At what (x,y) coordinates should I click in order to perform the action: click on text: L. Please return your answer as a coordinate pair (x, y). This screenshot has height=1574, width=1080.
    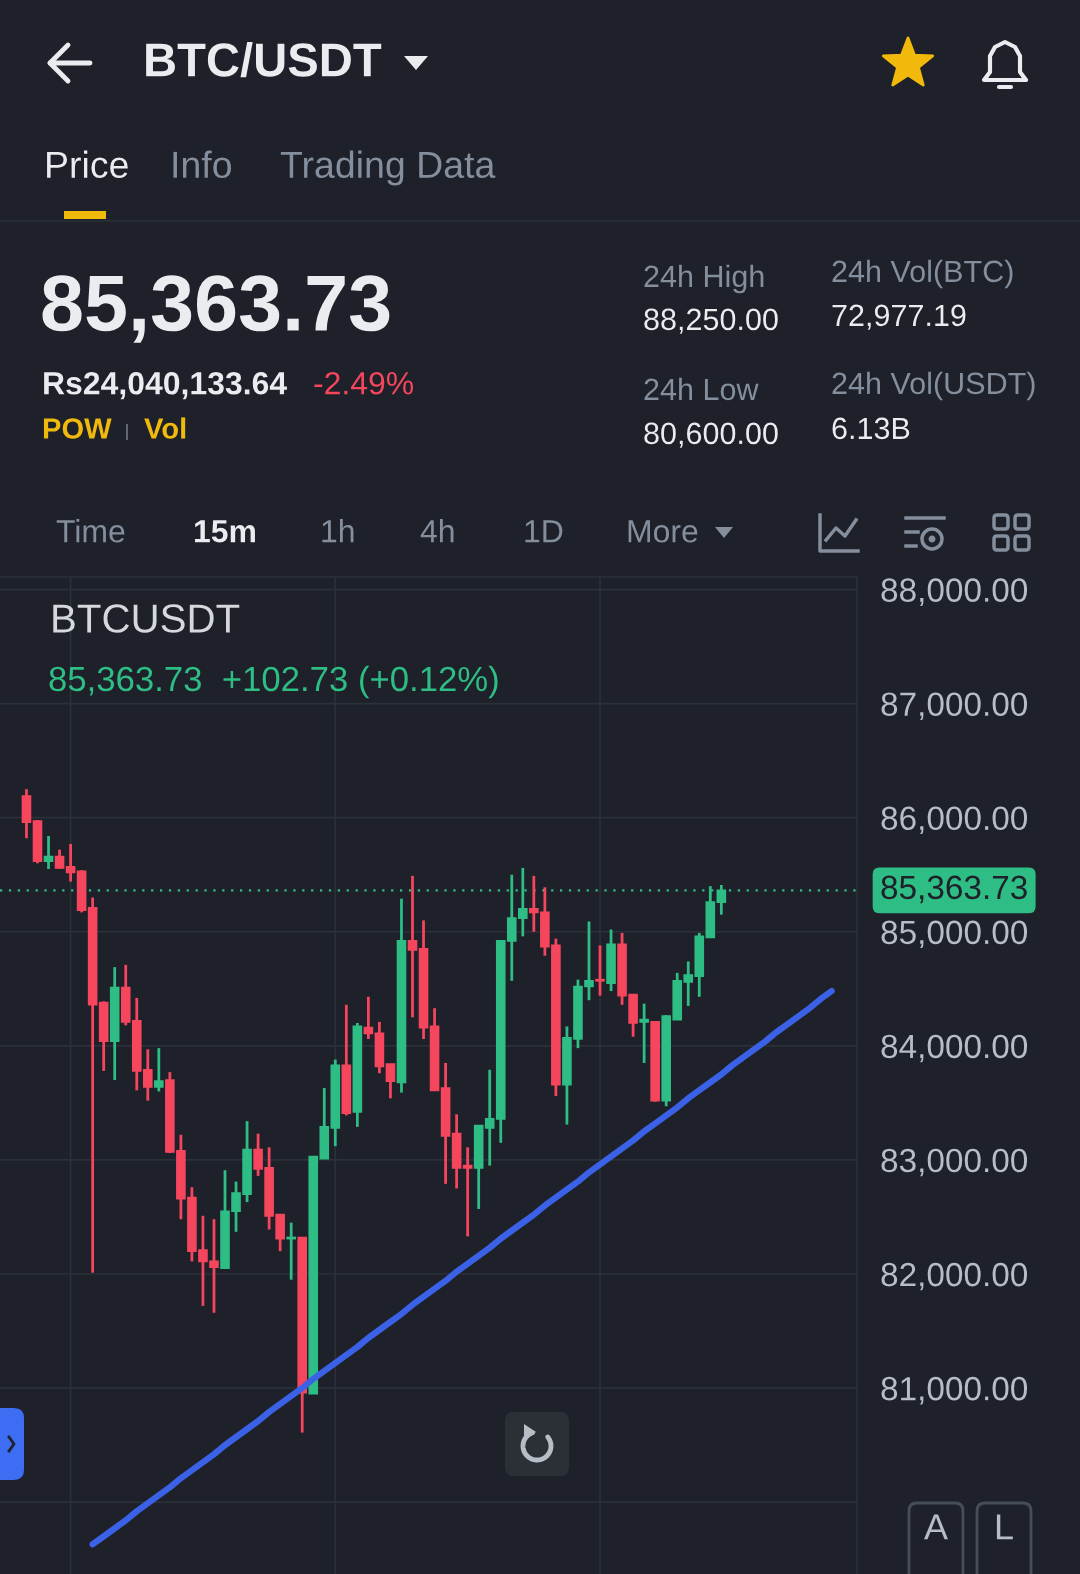
    Looking at the image, I should click on (1004, 1527).